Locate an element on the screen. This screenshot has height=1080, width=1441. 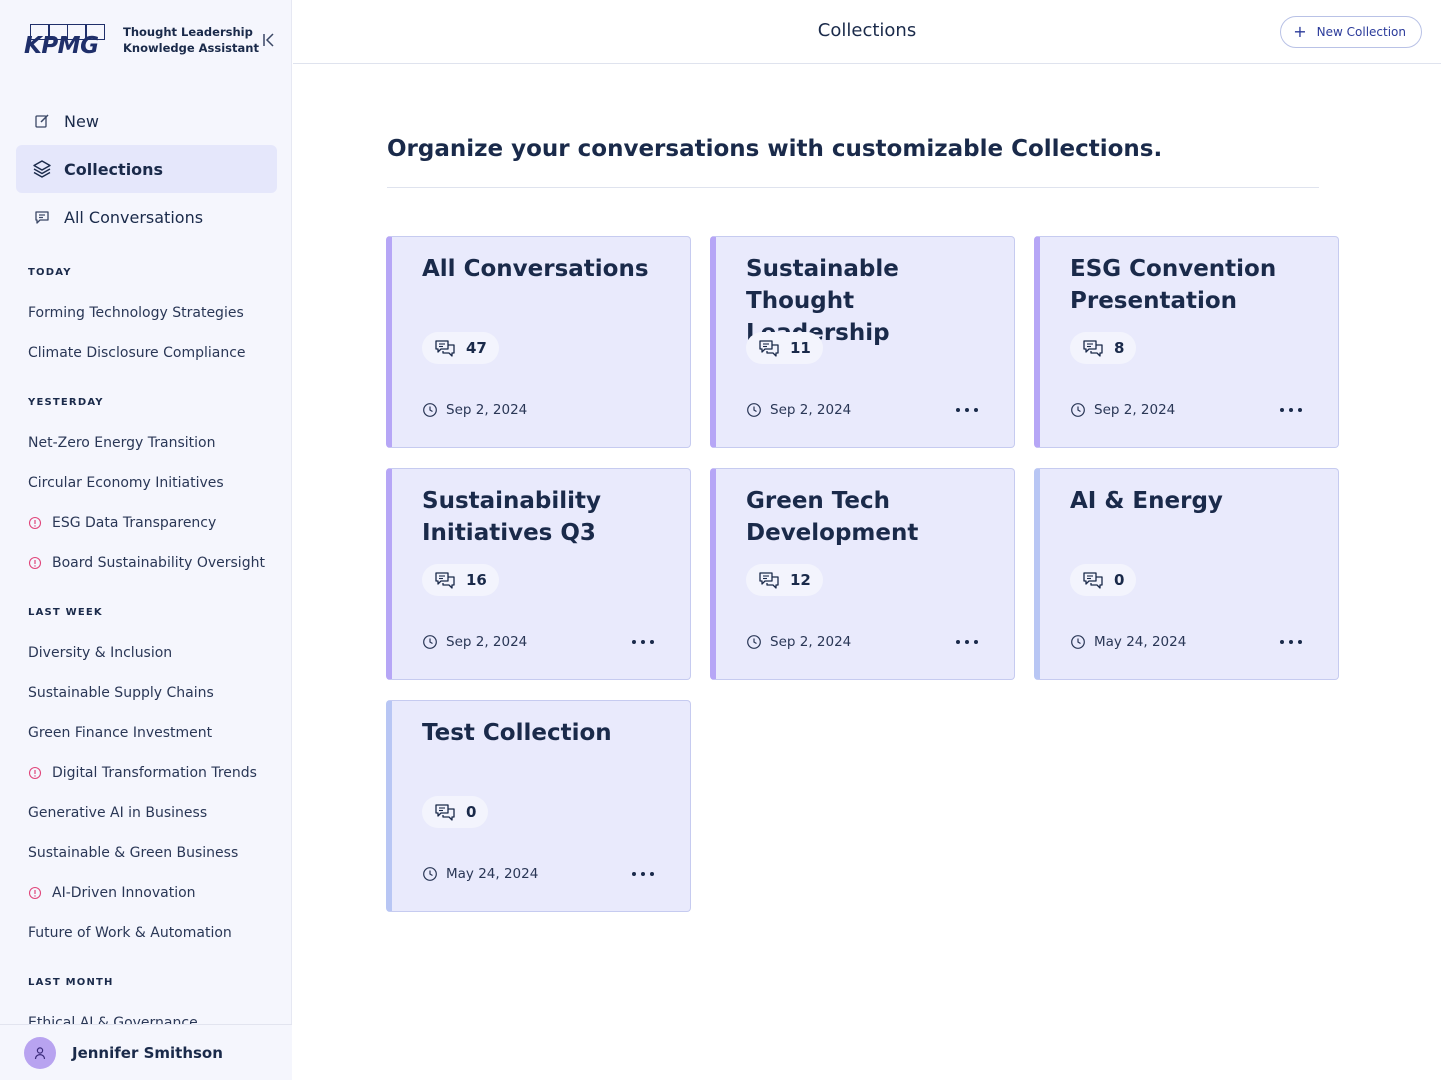
kpmg-logo: KPMG is located at coordinates (67, 41).